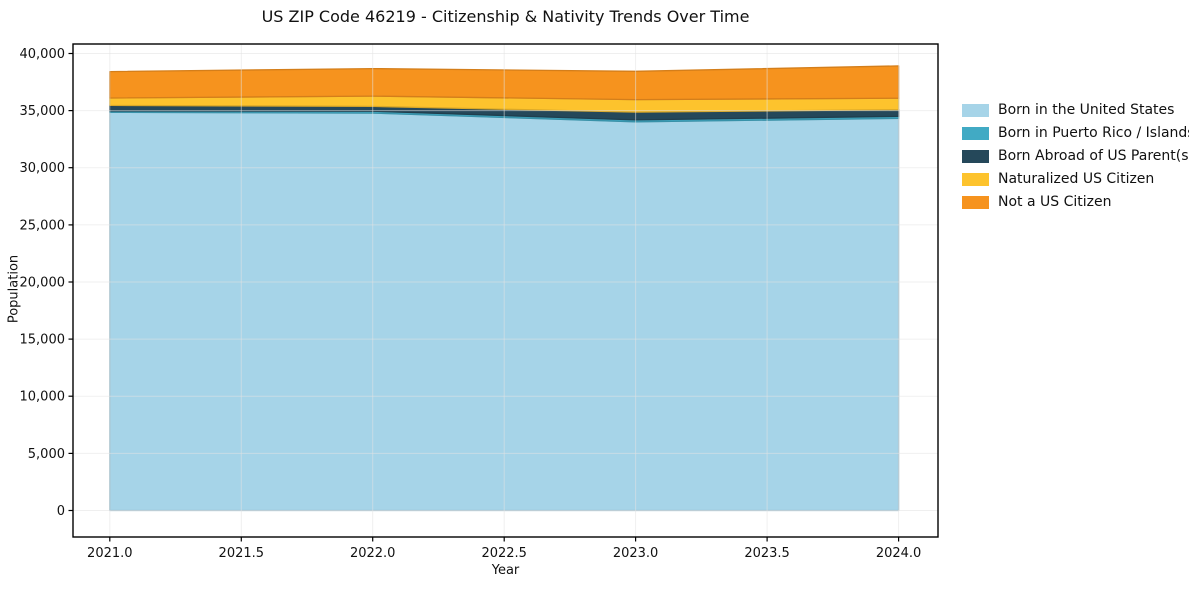 This screenshot has width=1189, height=590. What do you see at coordinates (43, 283) in the screenshot?
I see `y-tick-label: 20,000` at bounding box center [43, 283].